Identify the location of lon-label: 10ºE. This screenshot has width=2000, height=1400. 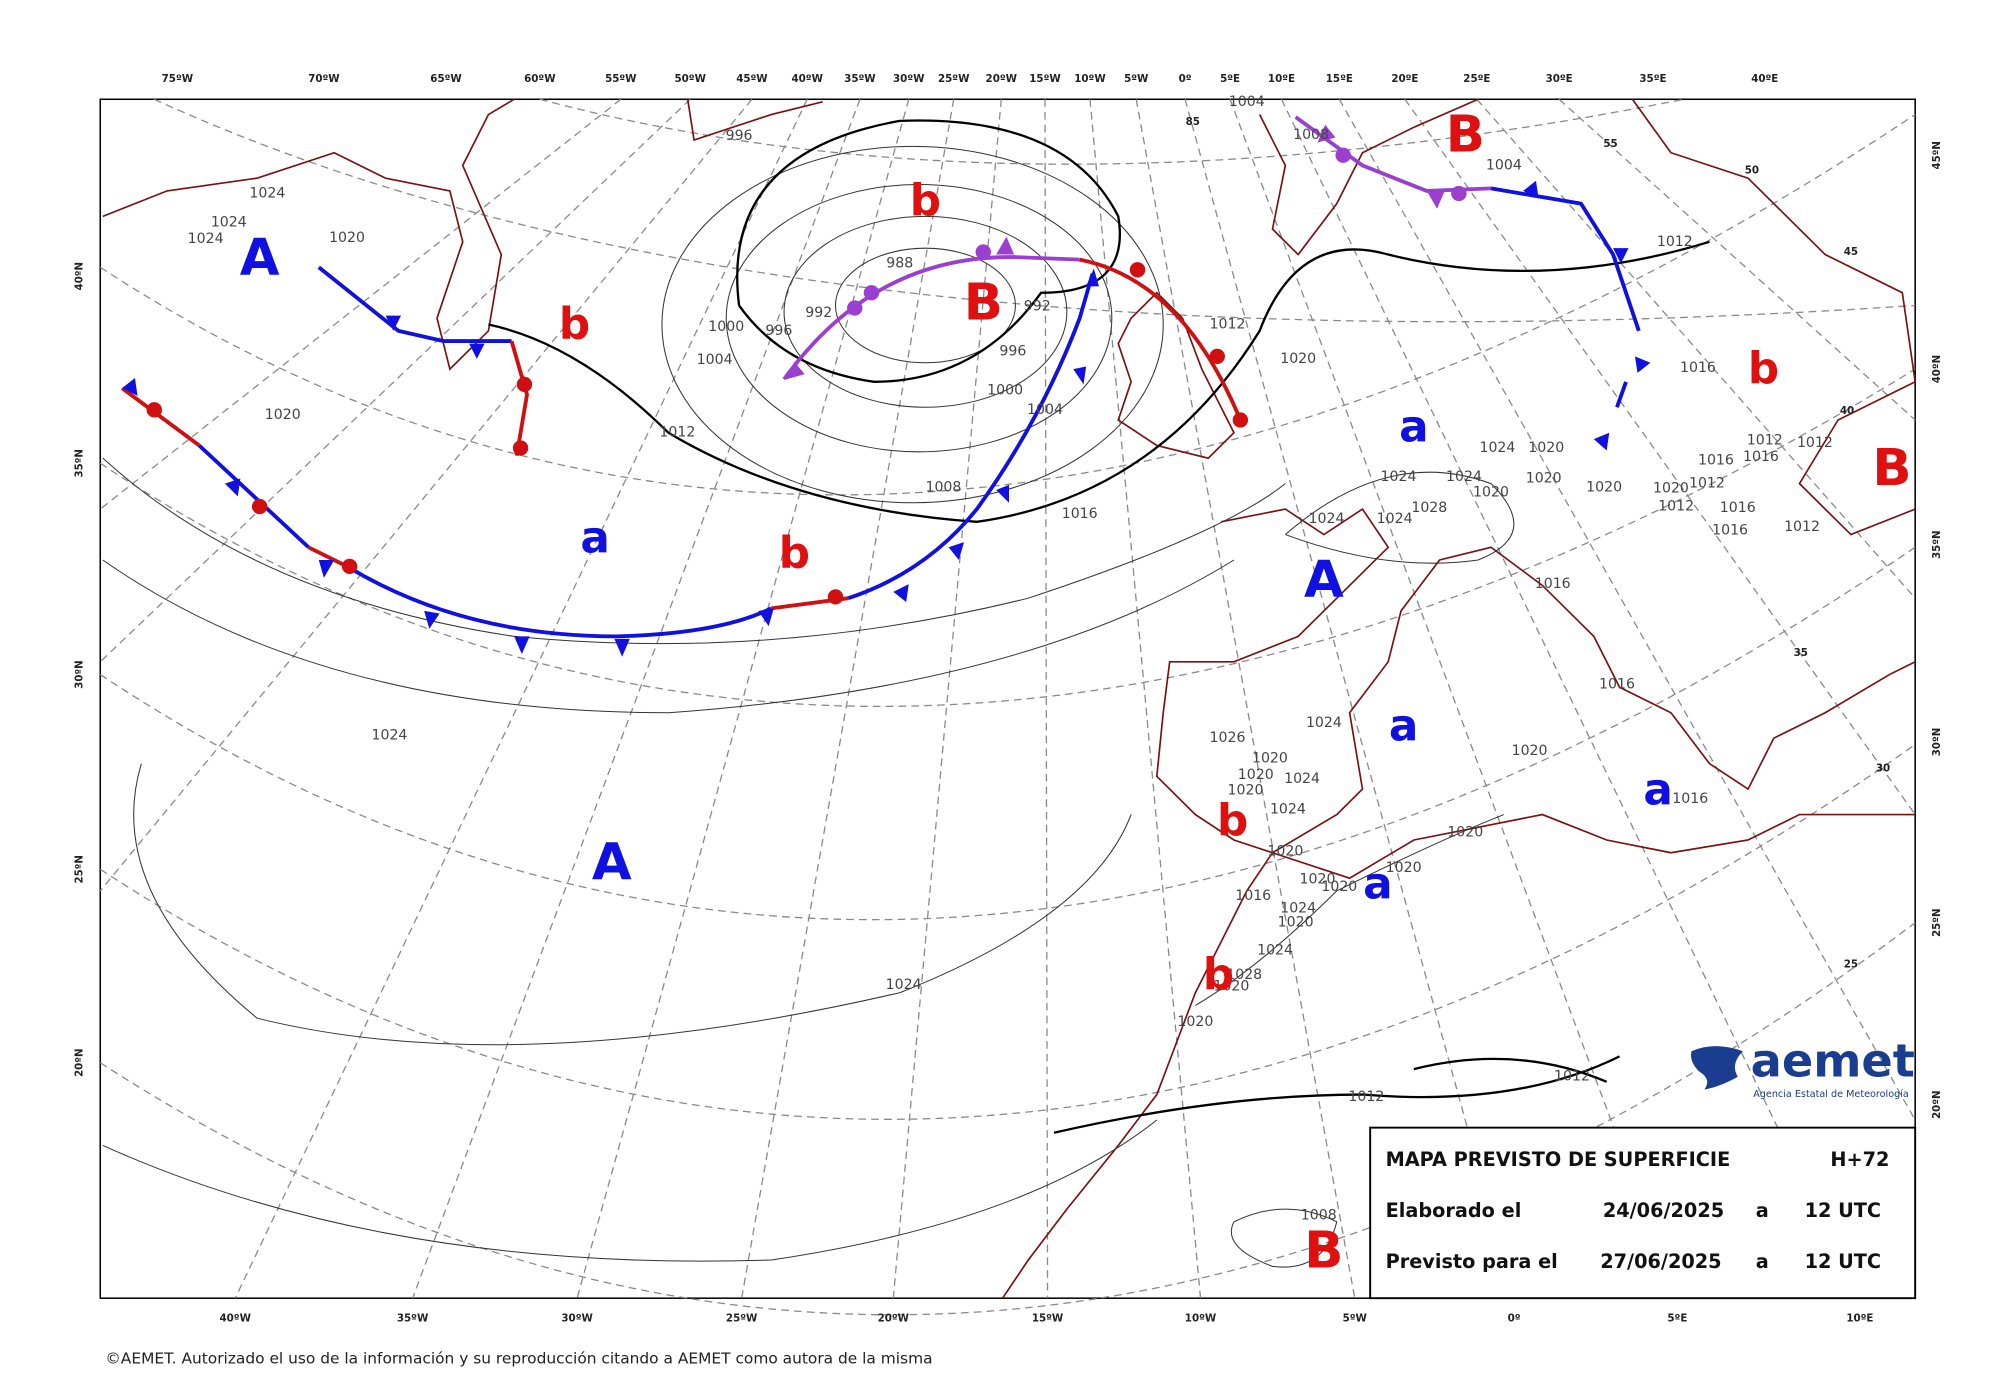
(1859, 1319).